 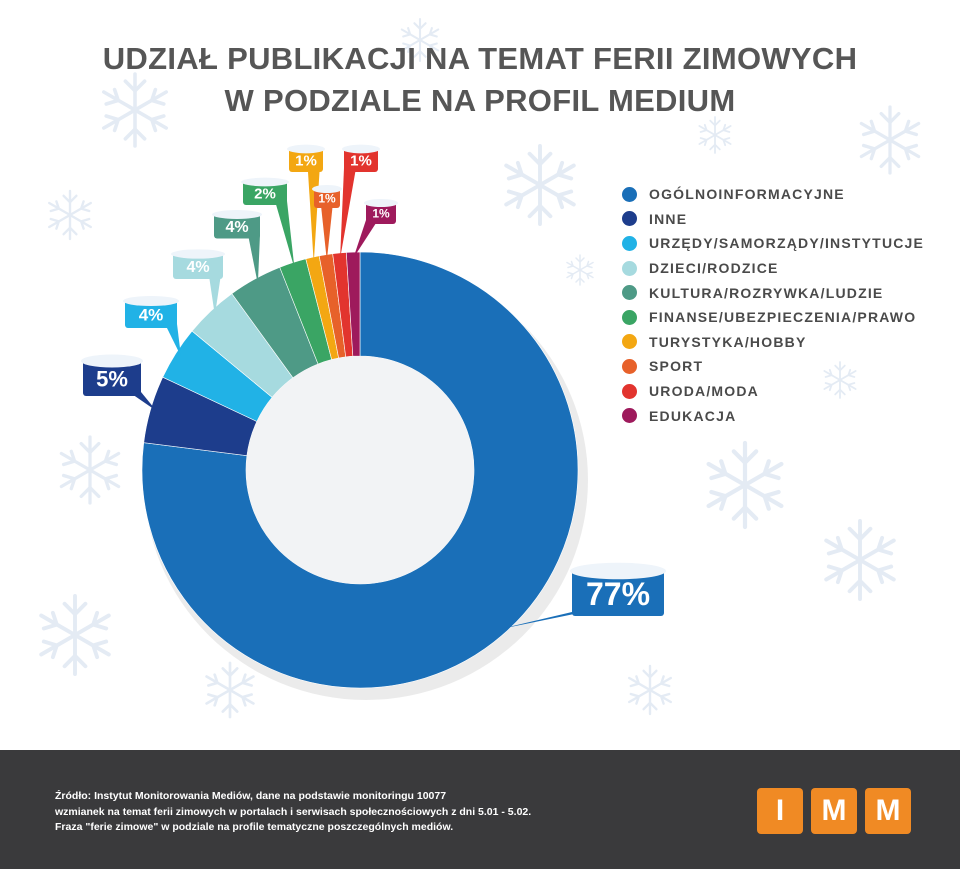 I want to click on legend-label: SPORT, so click(x=676, y=366).